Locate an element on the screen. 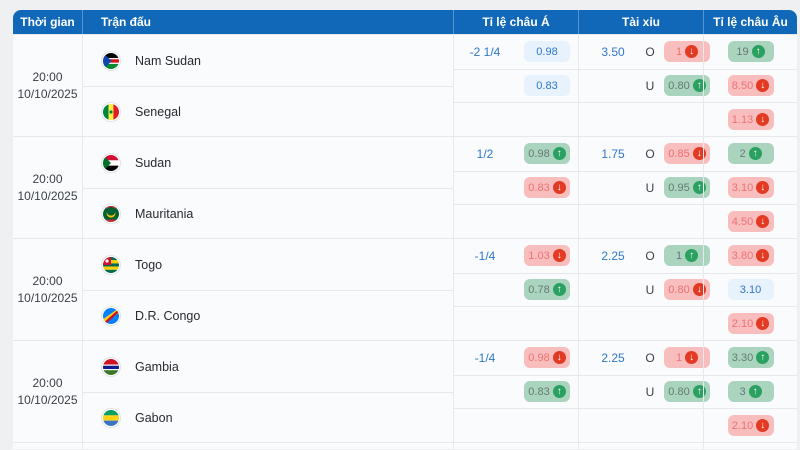  odds-badge: 4.50 ↓ is located at coordinates (750, 222).